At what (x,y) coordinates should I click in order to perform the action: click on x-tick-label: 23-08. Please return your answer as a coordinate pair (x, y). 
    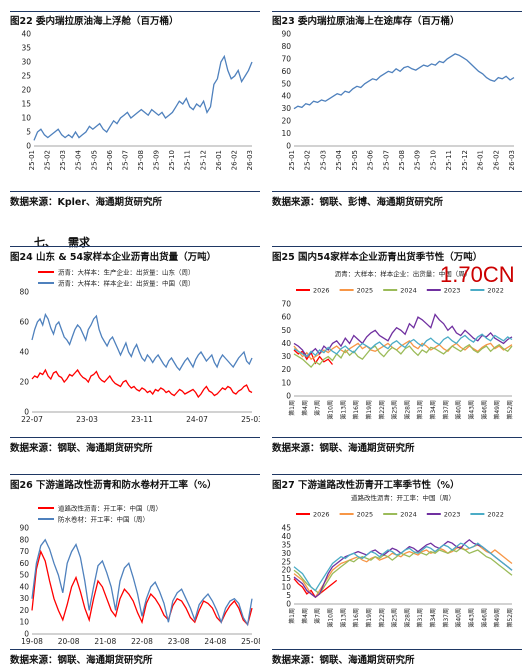
    Looking at the image, I should click on (179, 641).